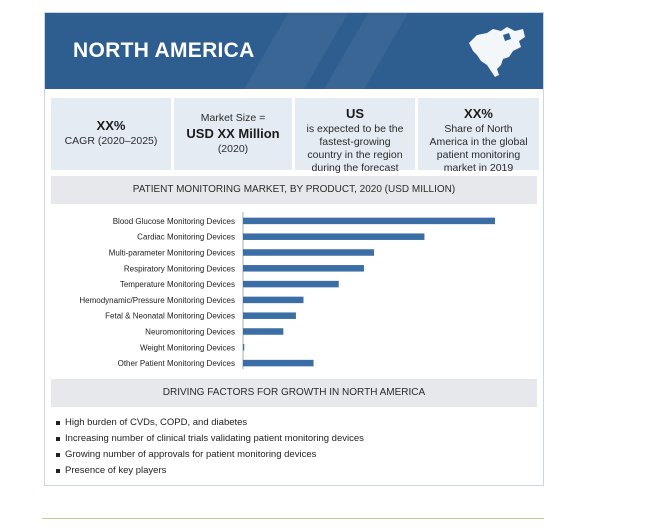  Describe the element at coordinates (111, 134) in the screenshot. I see `stat-cagr: XX% CAGR (2020–2025)` at that location.